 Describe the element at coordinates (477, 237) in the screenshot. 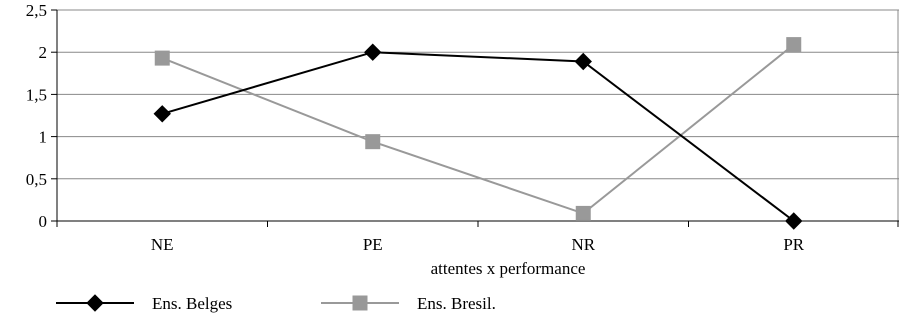

I see `x-axis-ticks: NE PE NR PR` at that location.